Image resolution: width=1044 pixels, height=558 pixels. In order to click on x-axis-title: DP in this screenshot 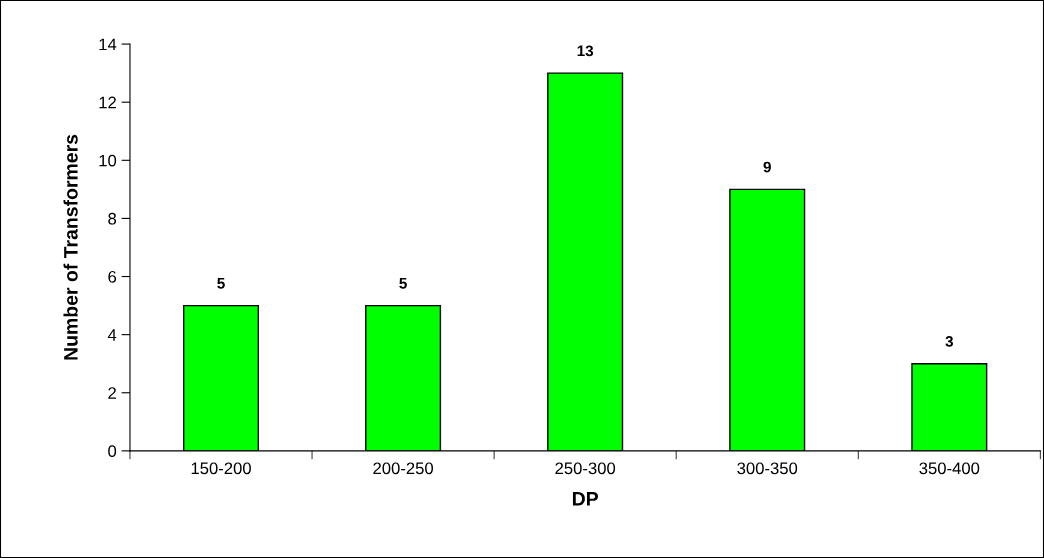, I will do `click(585, 499)`.